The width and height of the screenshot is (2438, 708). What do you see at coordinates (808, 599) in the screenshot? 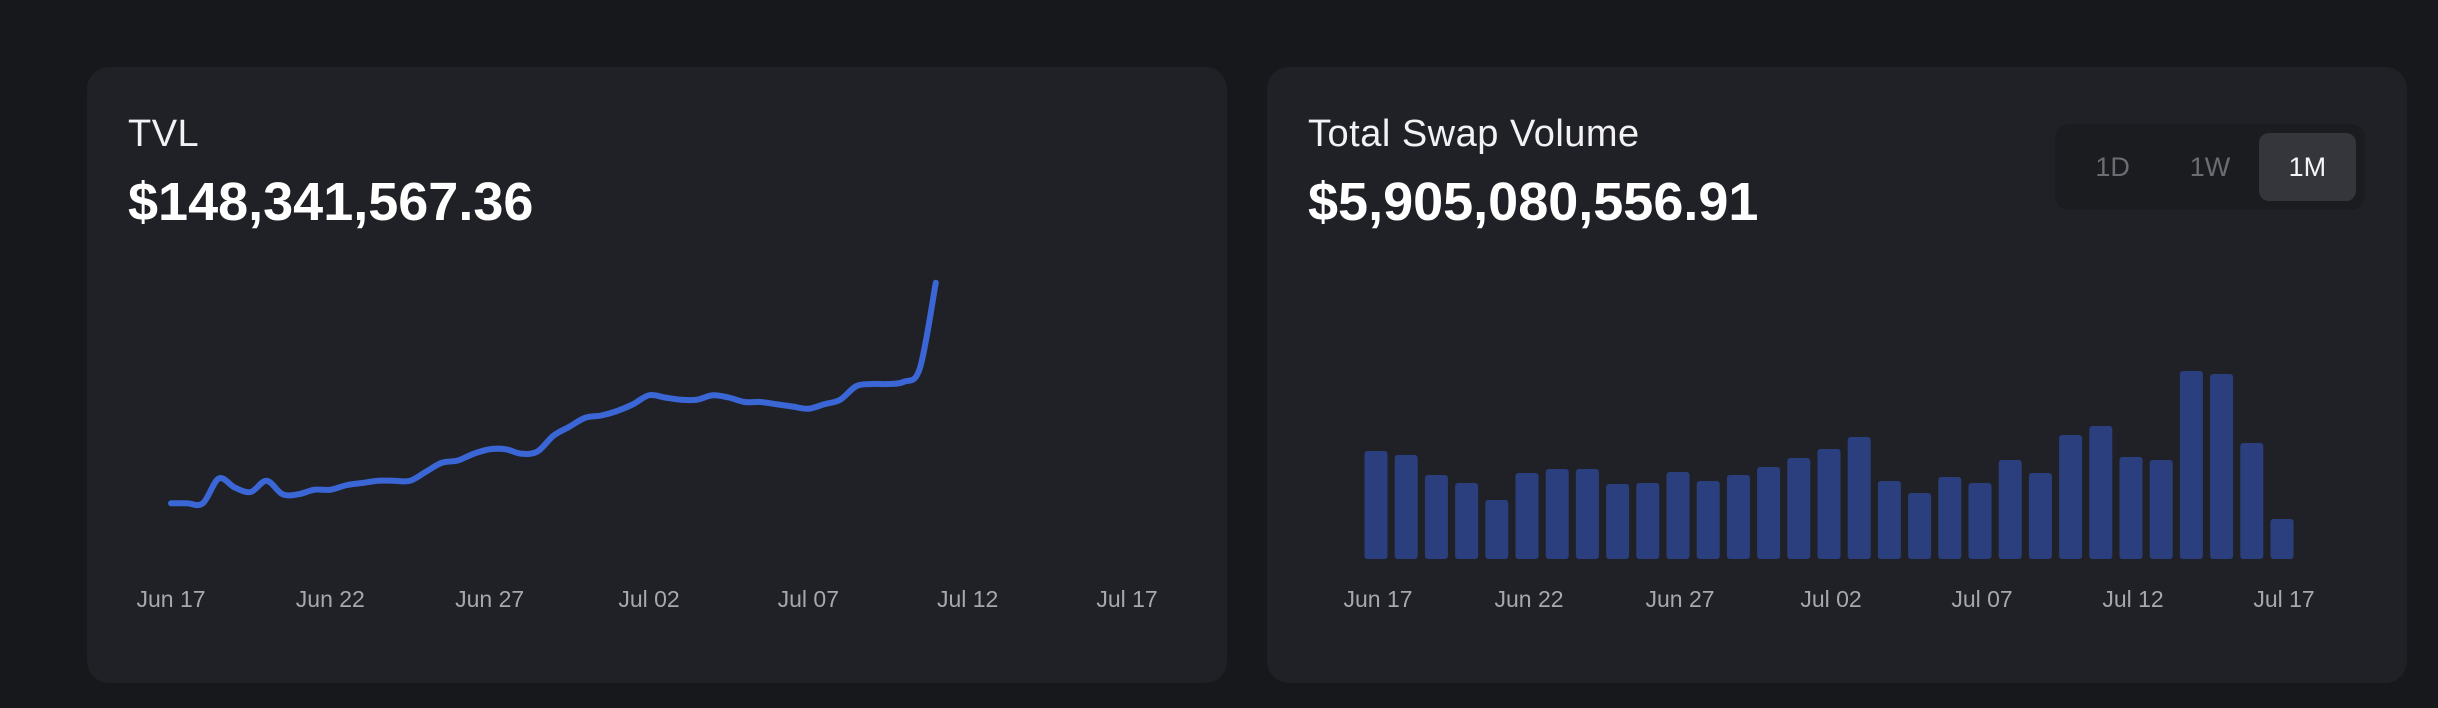
I see `tvl-x-tick-jul-07: Jul 07` at bounding box center [808, 599].